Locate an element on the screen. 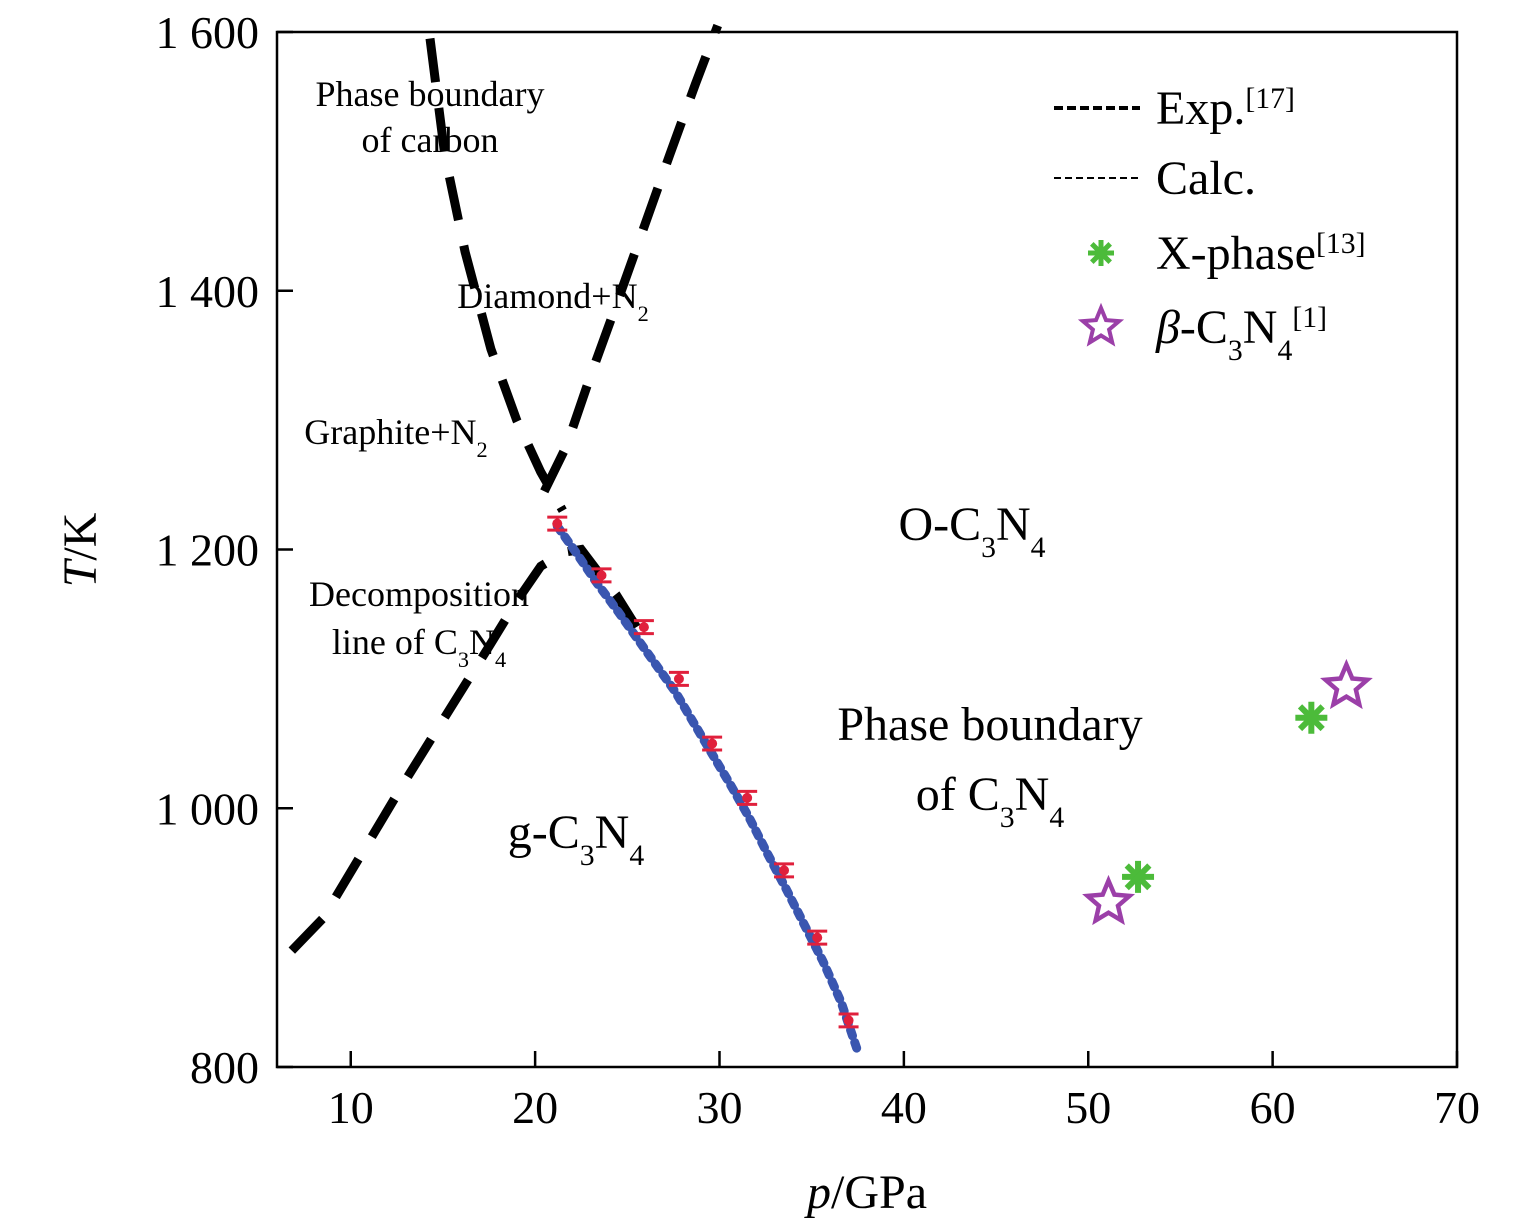  region-label: O-C3N4 is located at coordinates (971, 531).